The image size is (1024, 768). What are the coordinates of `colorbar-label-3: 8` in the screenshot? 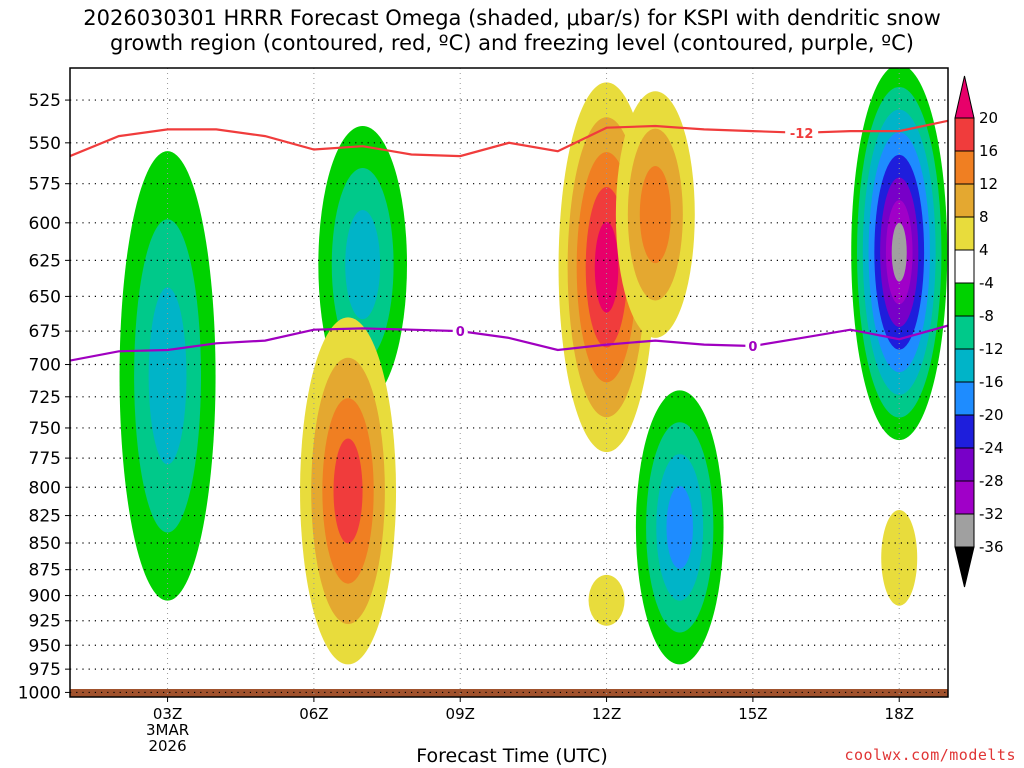 It's located at (984, 217).